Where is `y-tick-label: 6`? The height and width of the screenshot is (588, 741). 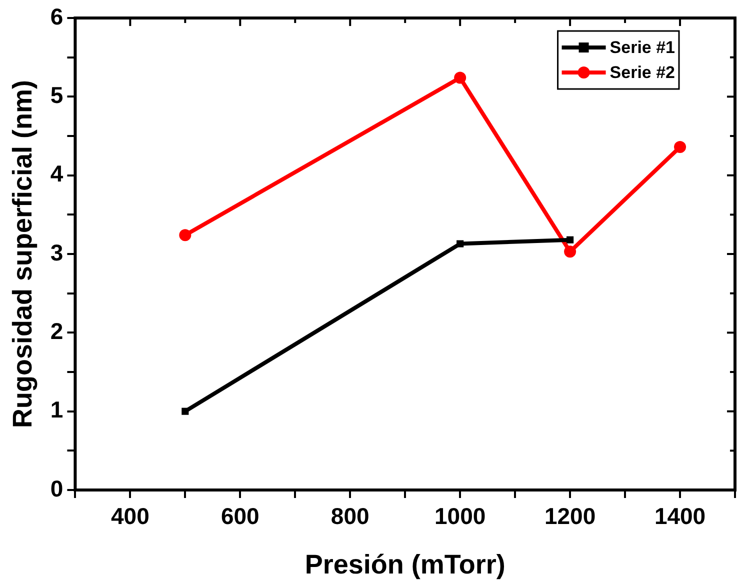 y-tick-label: 6 is located at coordinates (57, 16).